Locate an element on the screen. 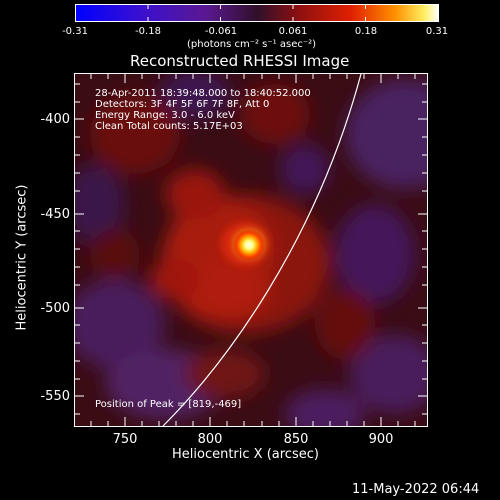 Image resolution: width=500 pixels, height=500 pixels. colorbar-tick: -0.31 is located at coordinates (75, 31).